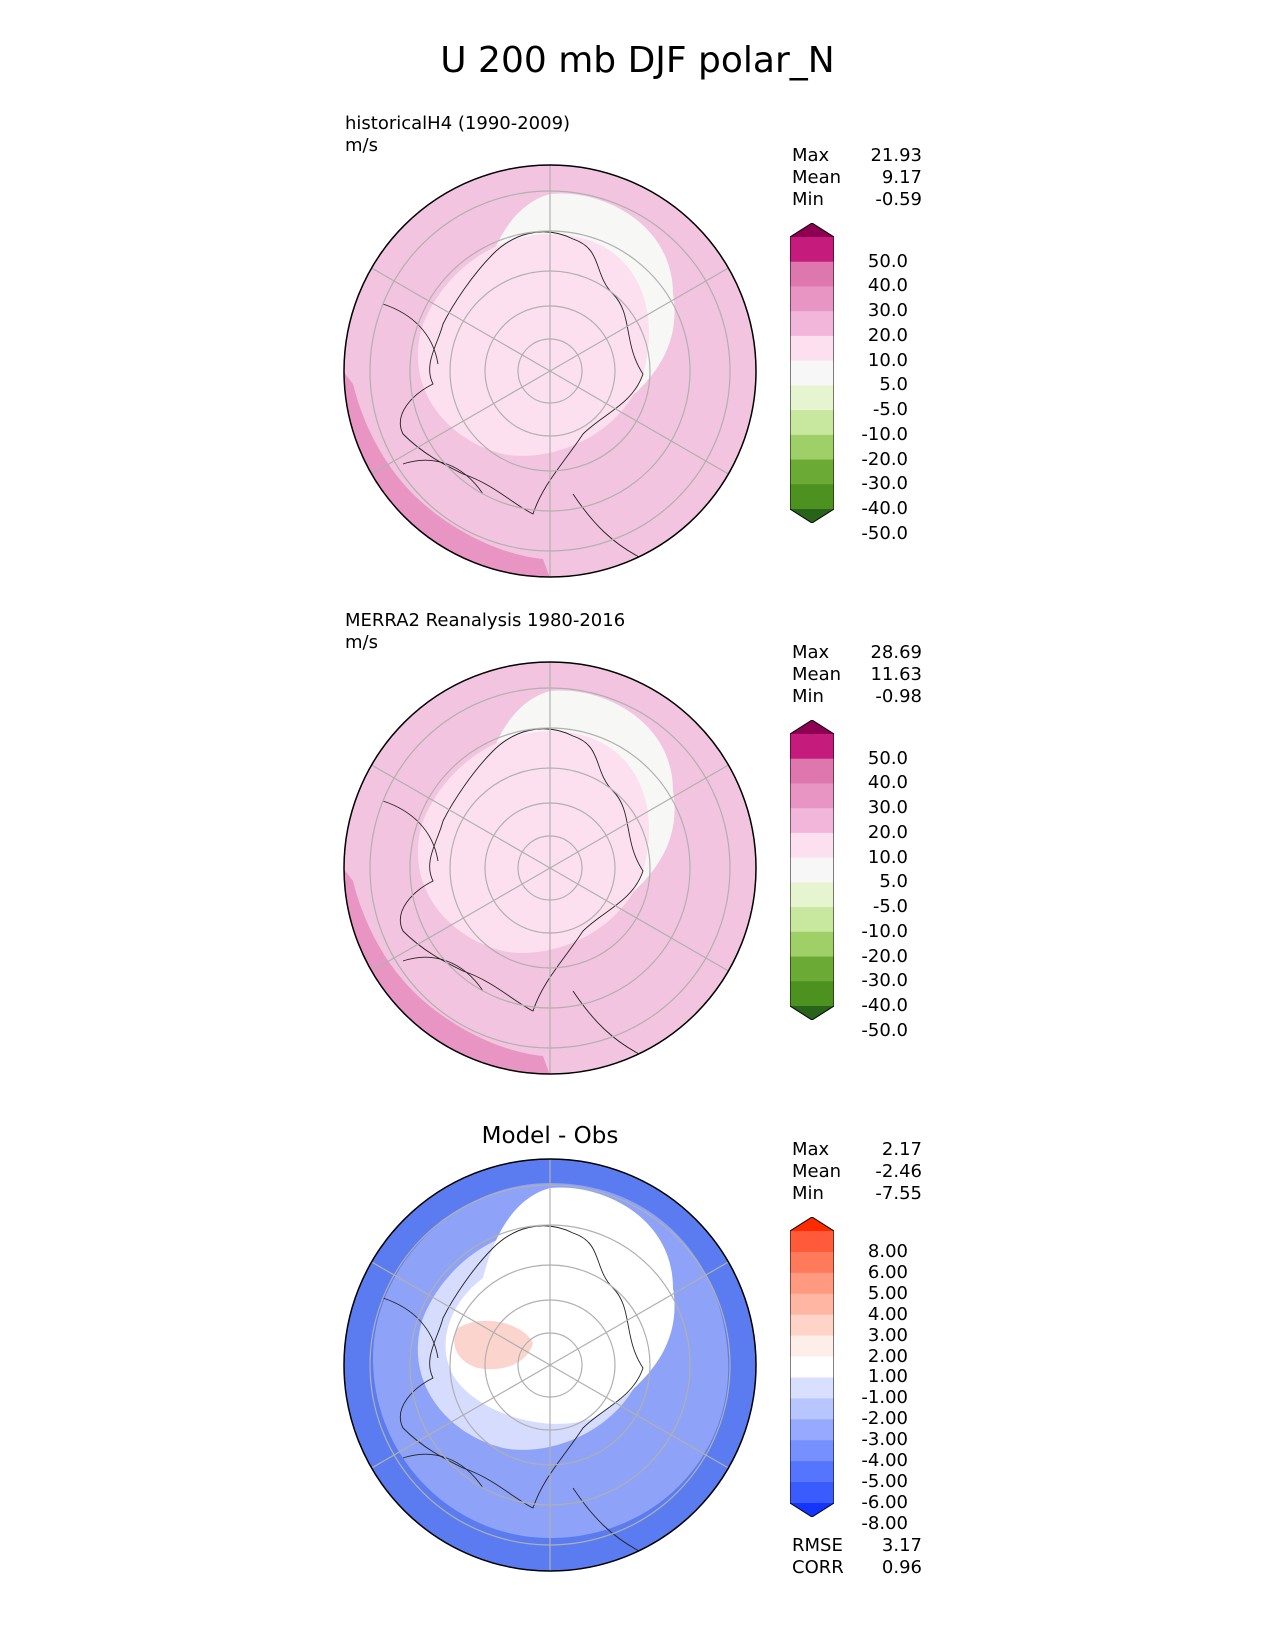 The image size is (1275, 1650). Describe the element at coordinates (857, 178) in the screenshot. I see `stat-mean: Mean 9.17` at that location.